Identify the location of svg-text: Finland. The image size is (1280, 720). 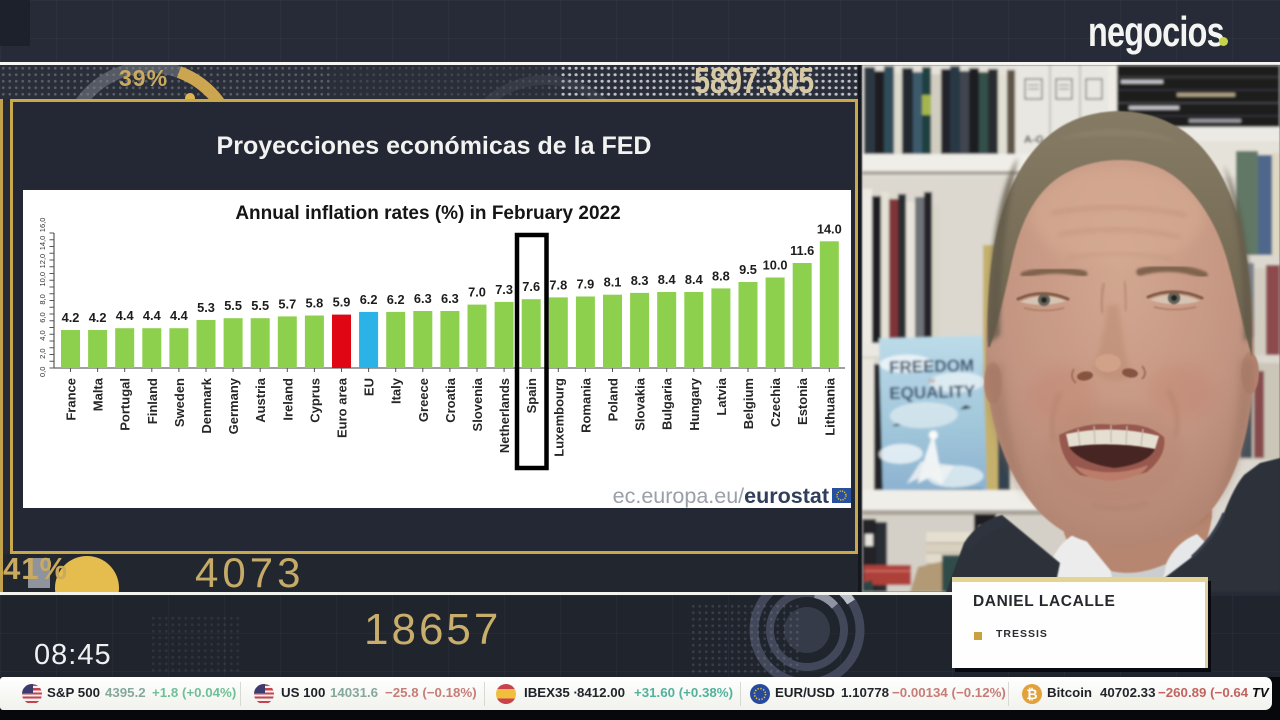
(152, 401).